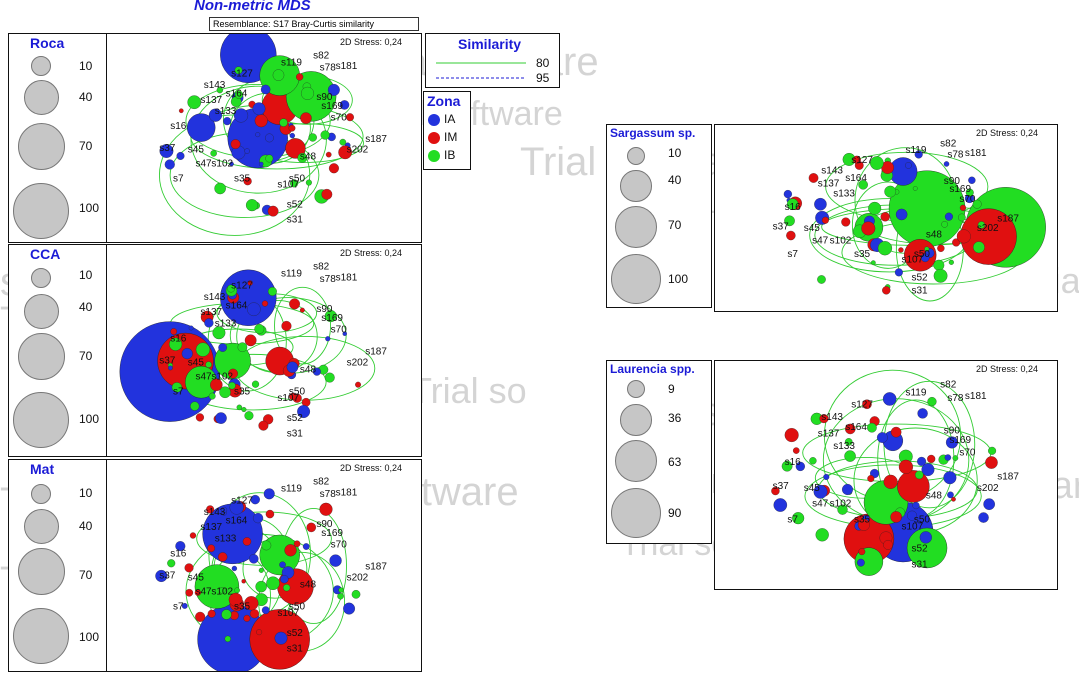  I want to click on sample-label-roca-s78: s78, so click(328, 68).